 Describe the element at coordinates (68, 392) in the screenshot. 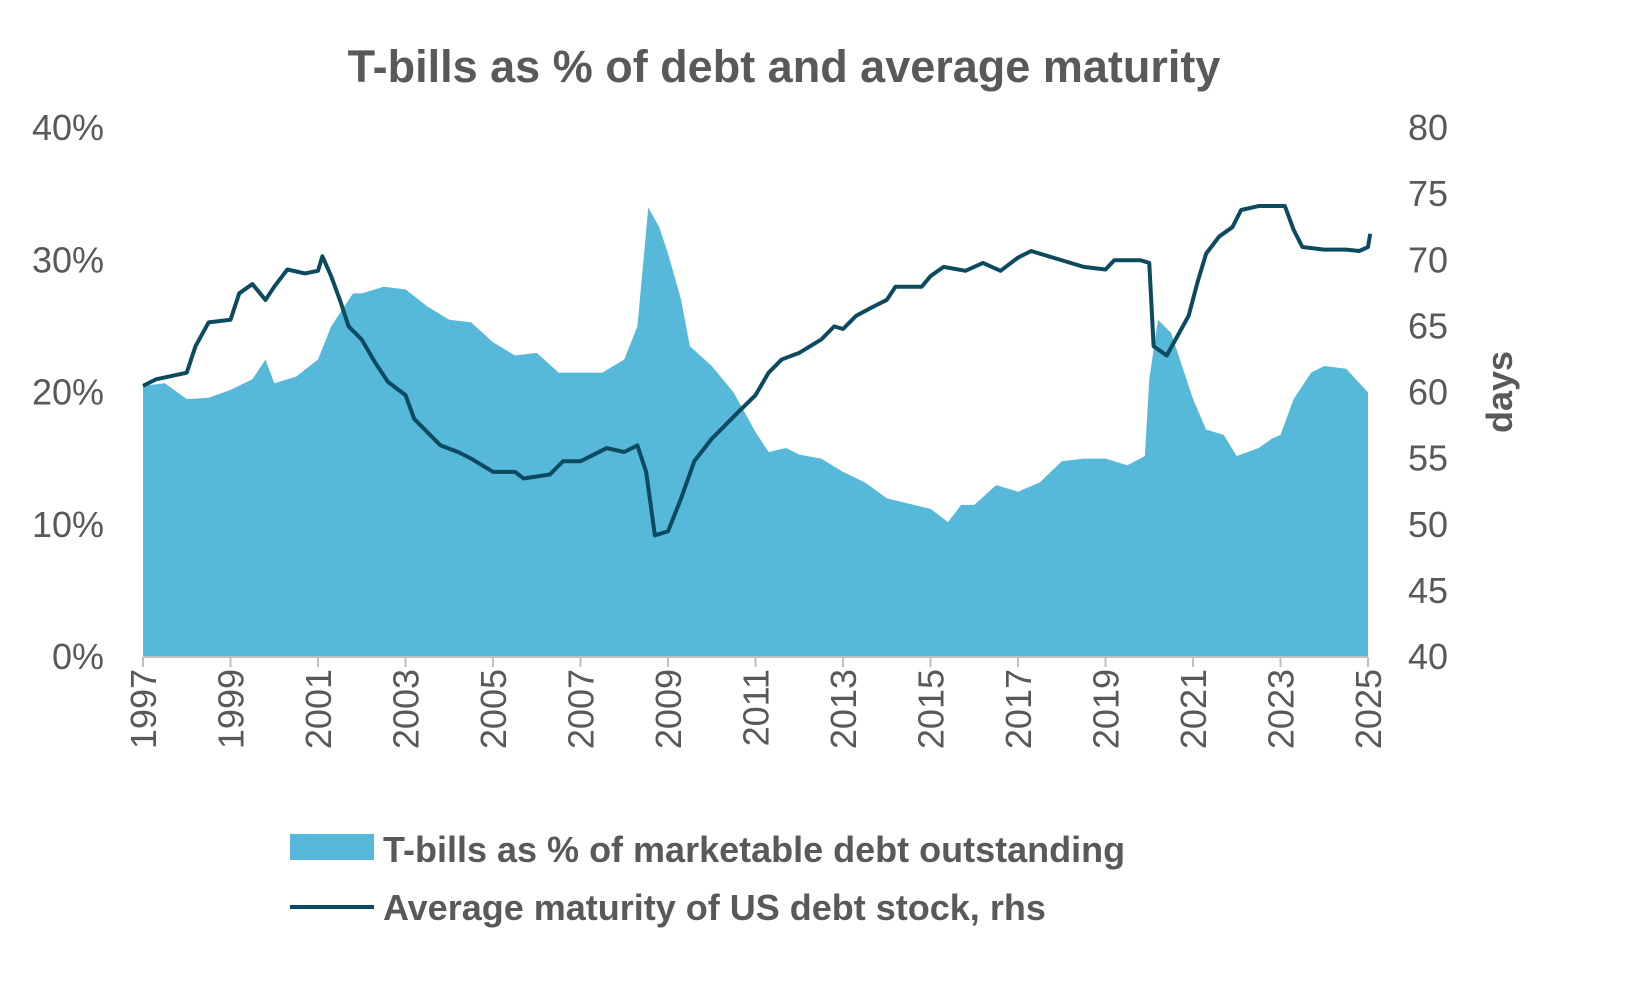

I see `y-left-tick-label: 20%` at that location.